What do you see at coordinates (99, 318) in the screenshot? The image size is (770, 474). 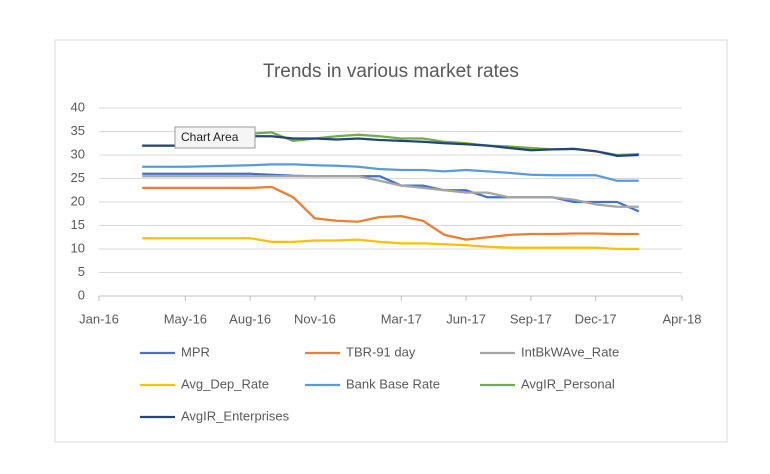 I see `x-tick-label: Jan-16` at bounding box center [99, 318].